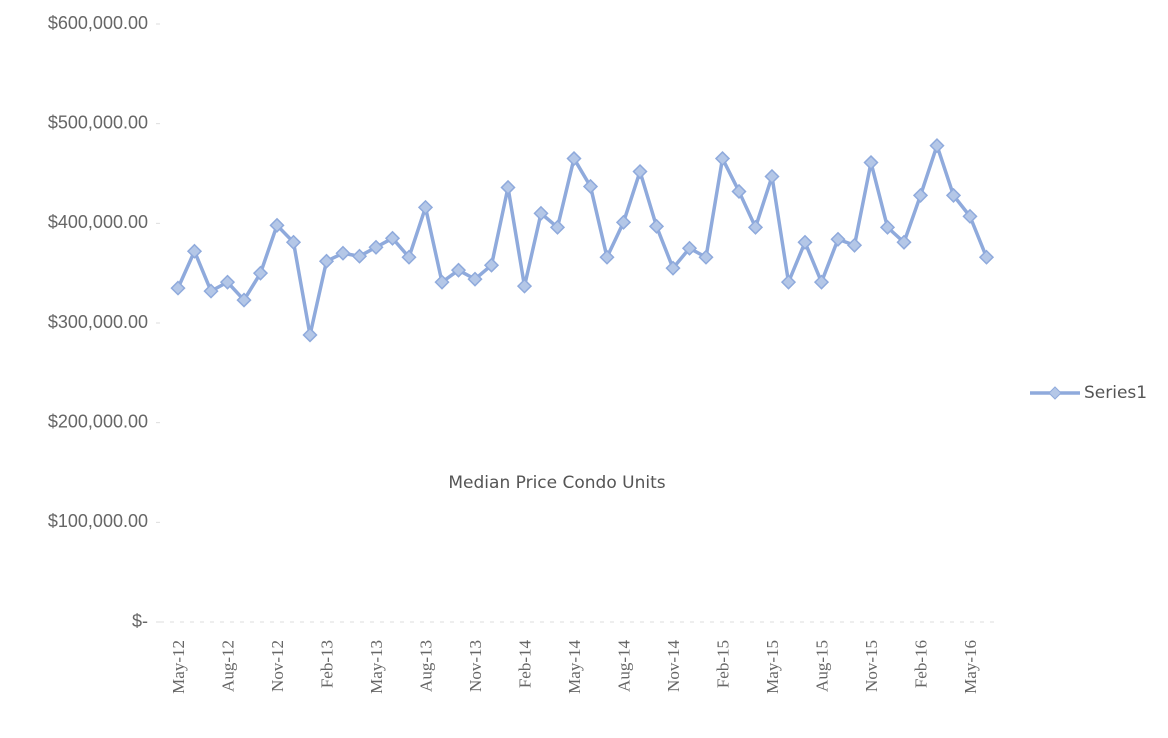 This screenshot has height=738, width=1168. I want to click on x-tick-label: Aug-12, so click(228, 666).